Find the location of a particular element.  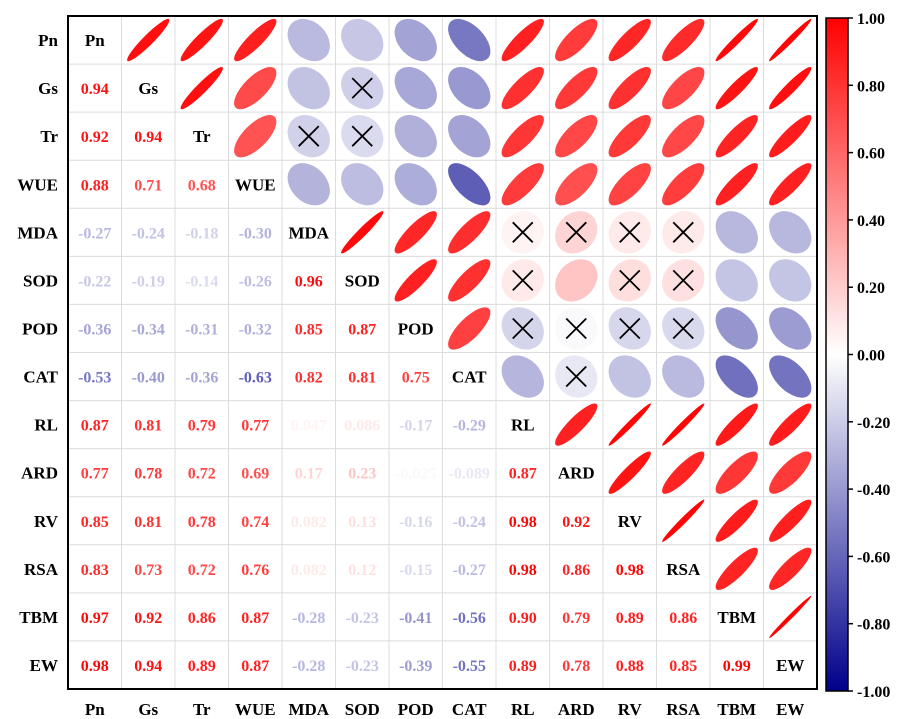

correlation-value: 0.72 is located at coordinates (202, 570).